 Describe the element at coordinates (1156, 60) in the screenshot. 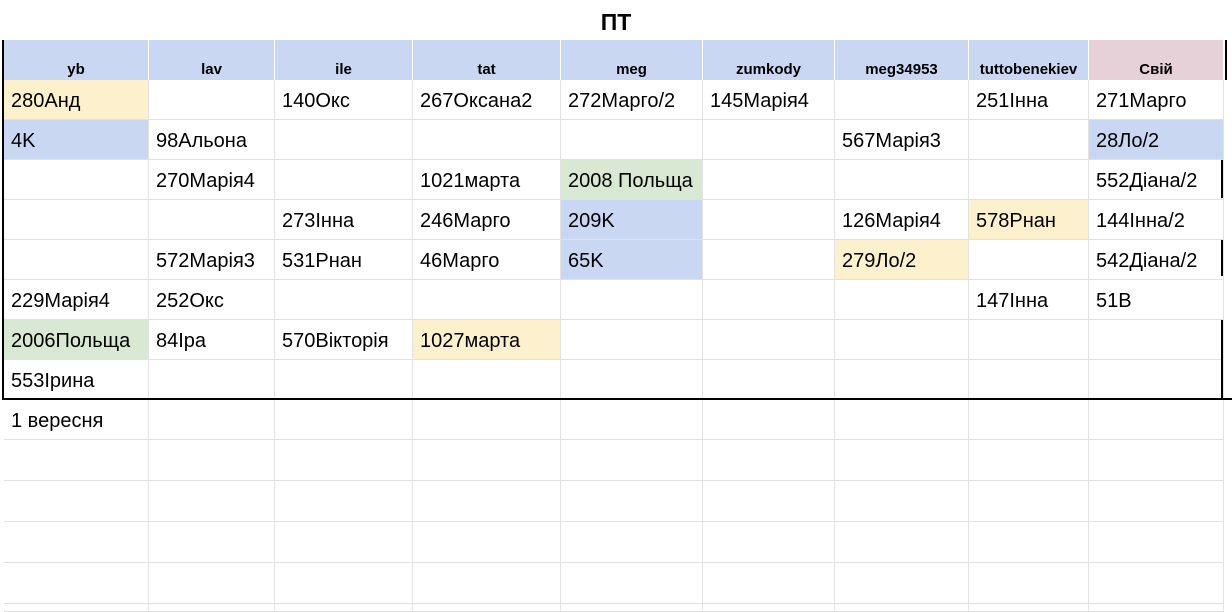

I see `column-header-8: Свій` at that location.